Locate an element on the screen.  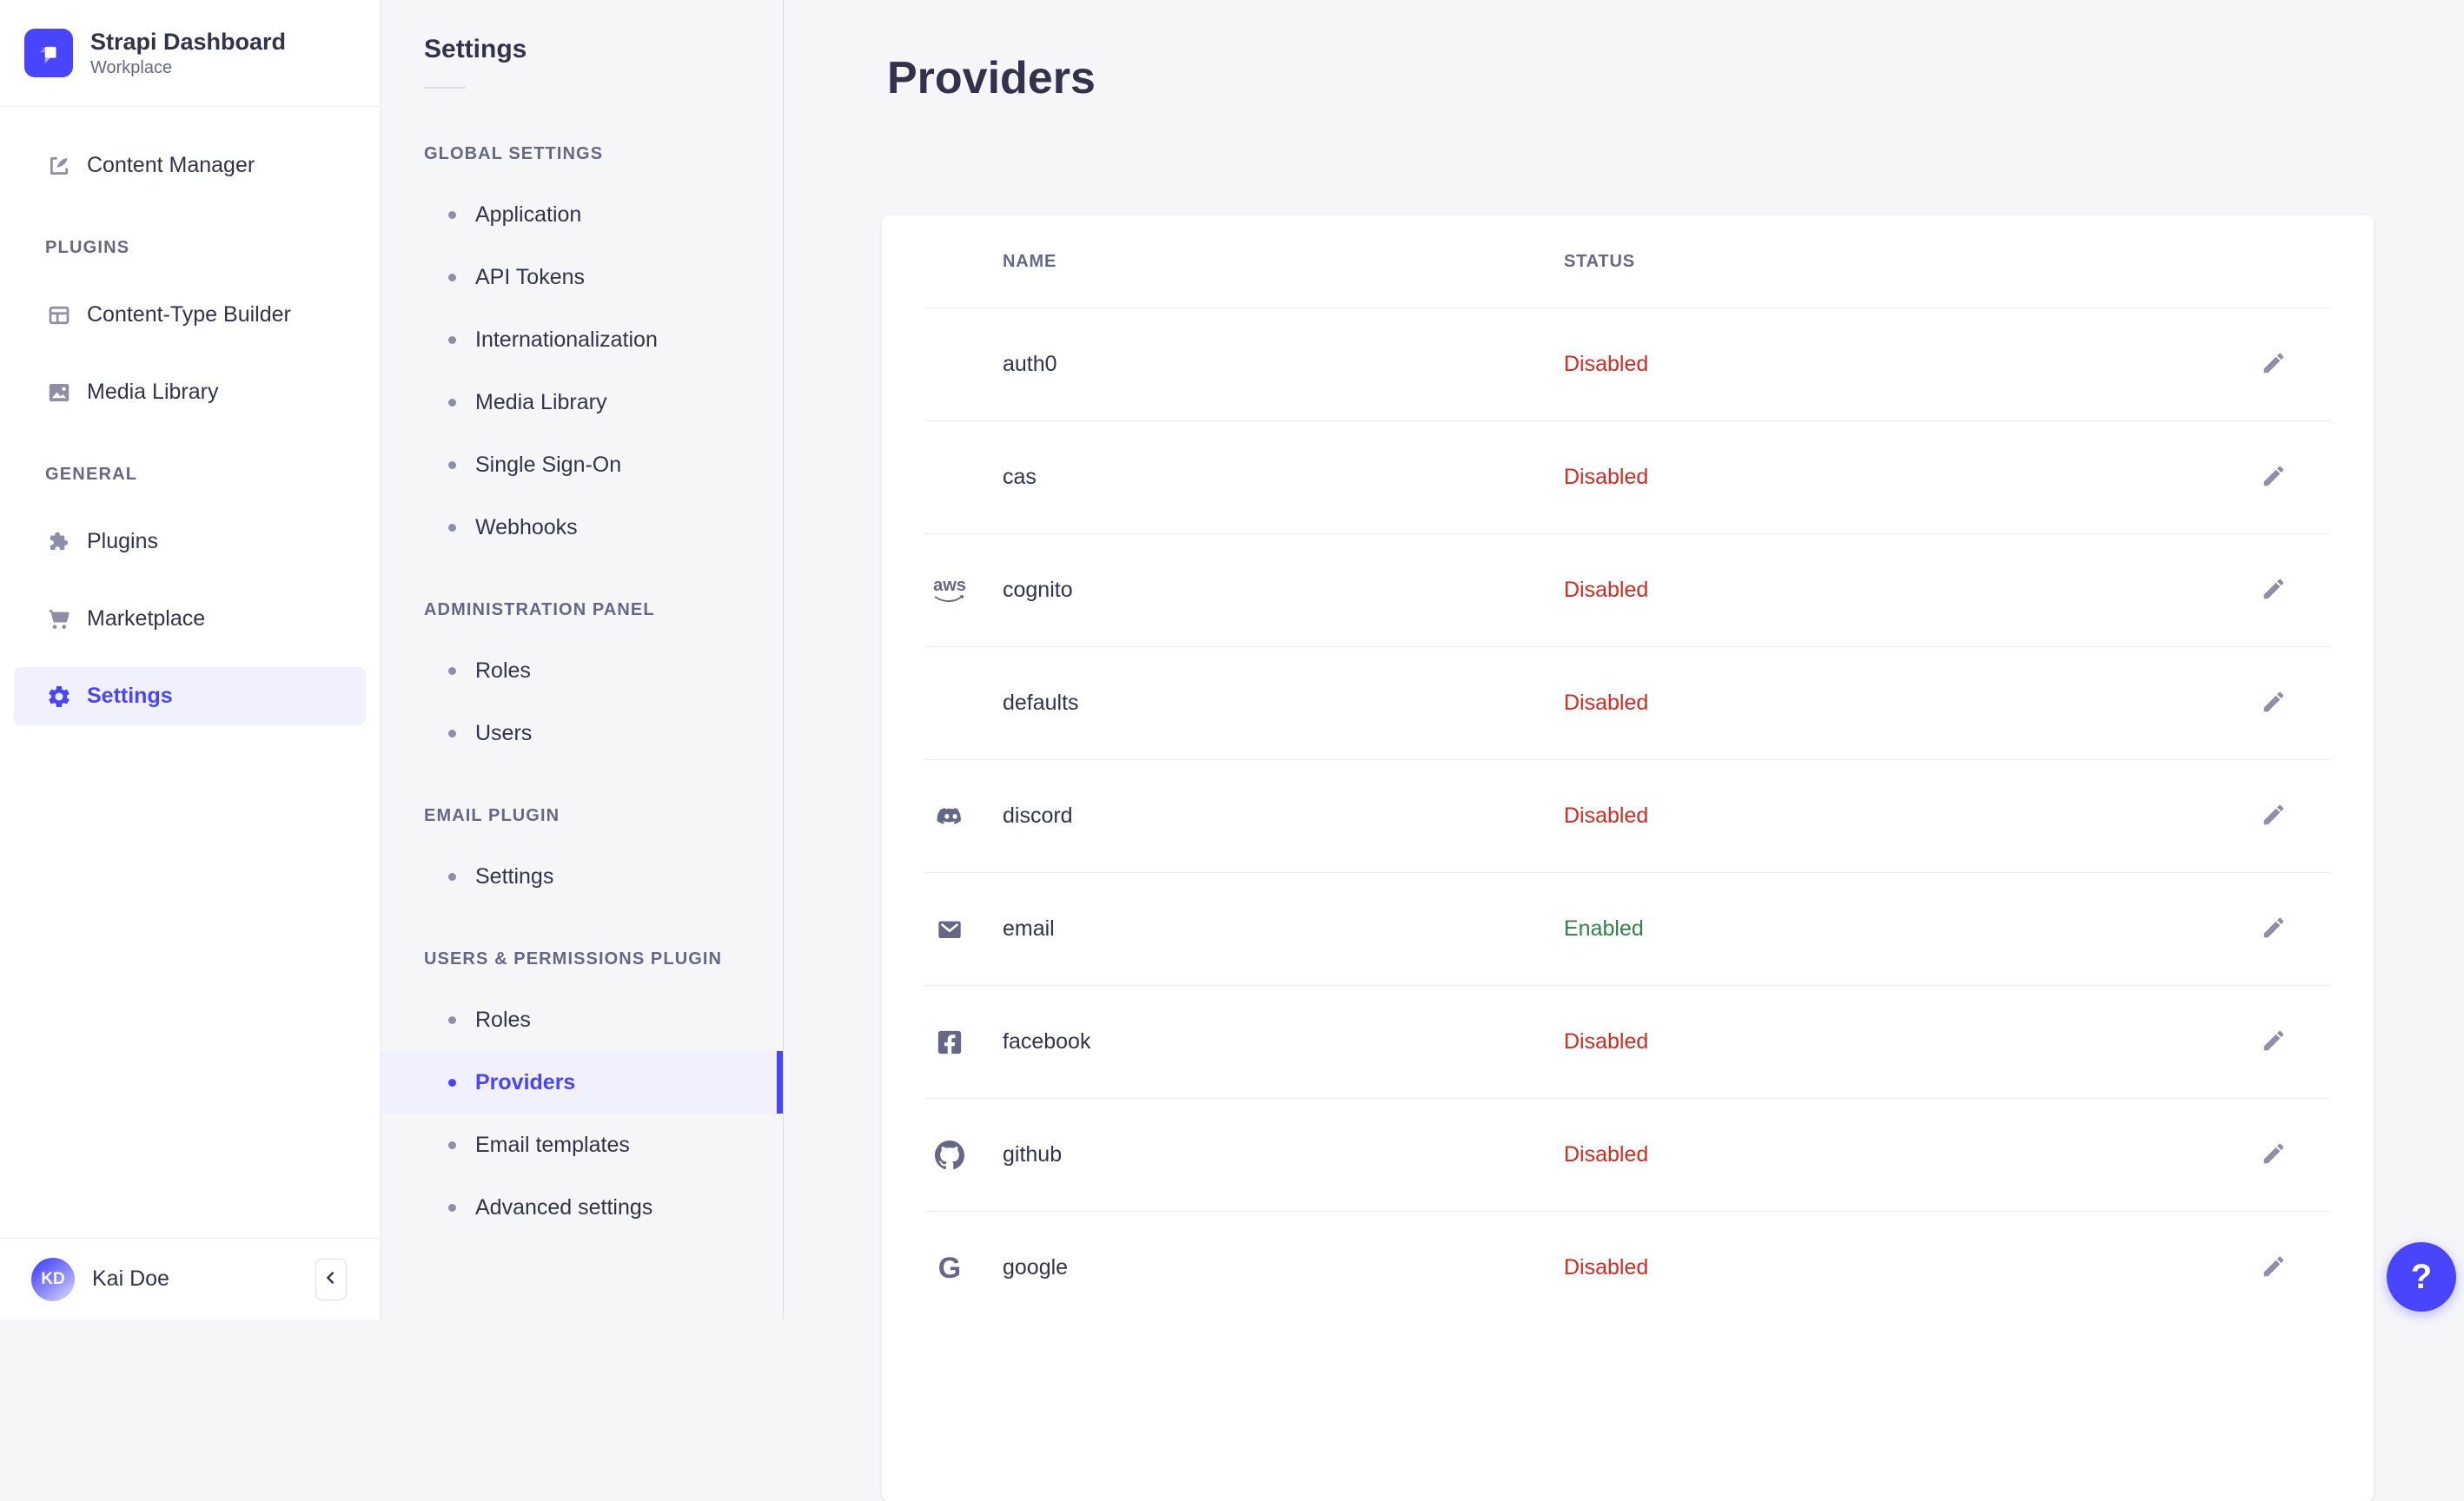
sidebar-item-label: Plugins is located at coordinates (122, 542).